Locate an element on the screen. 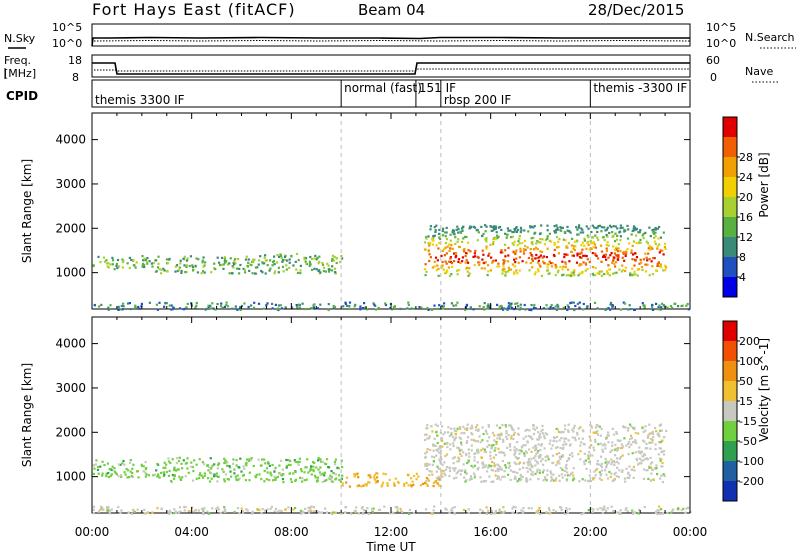 The image size is (800, 554). colorbar-segment is located at coordinates (730, 491).